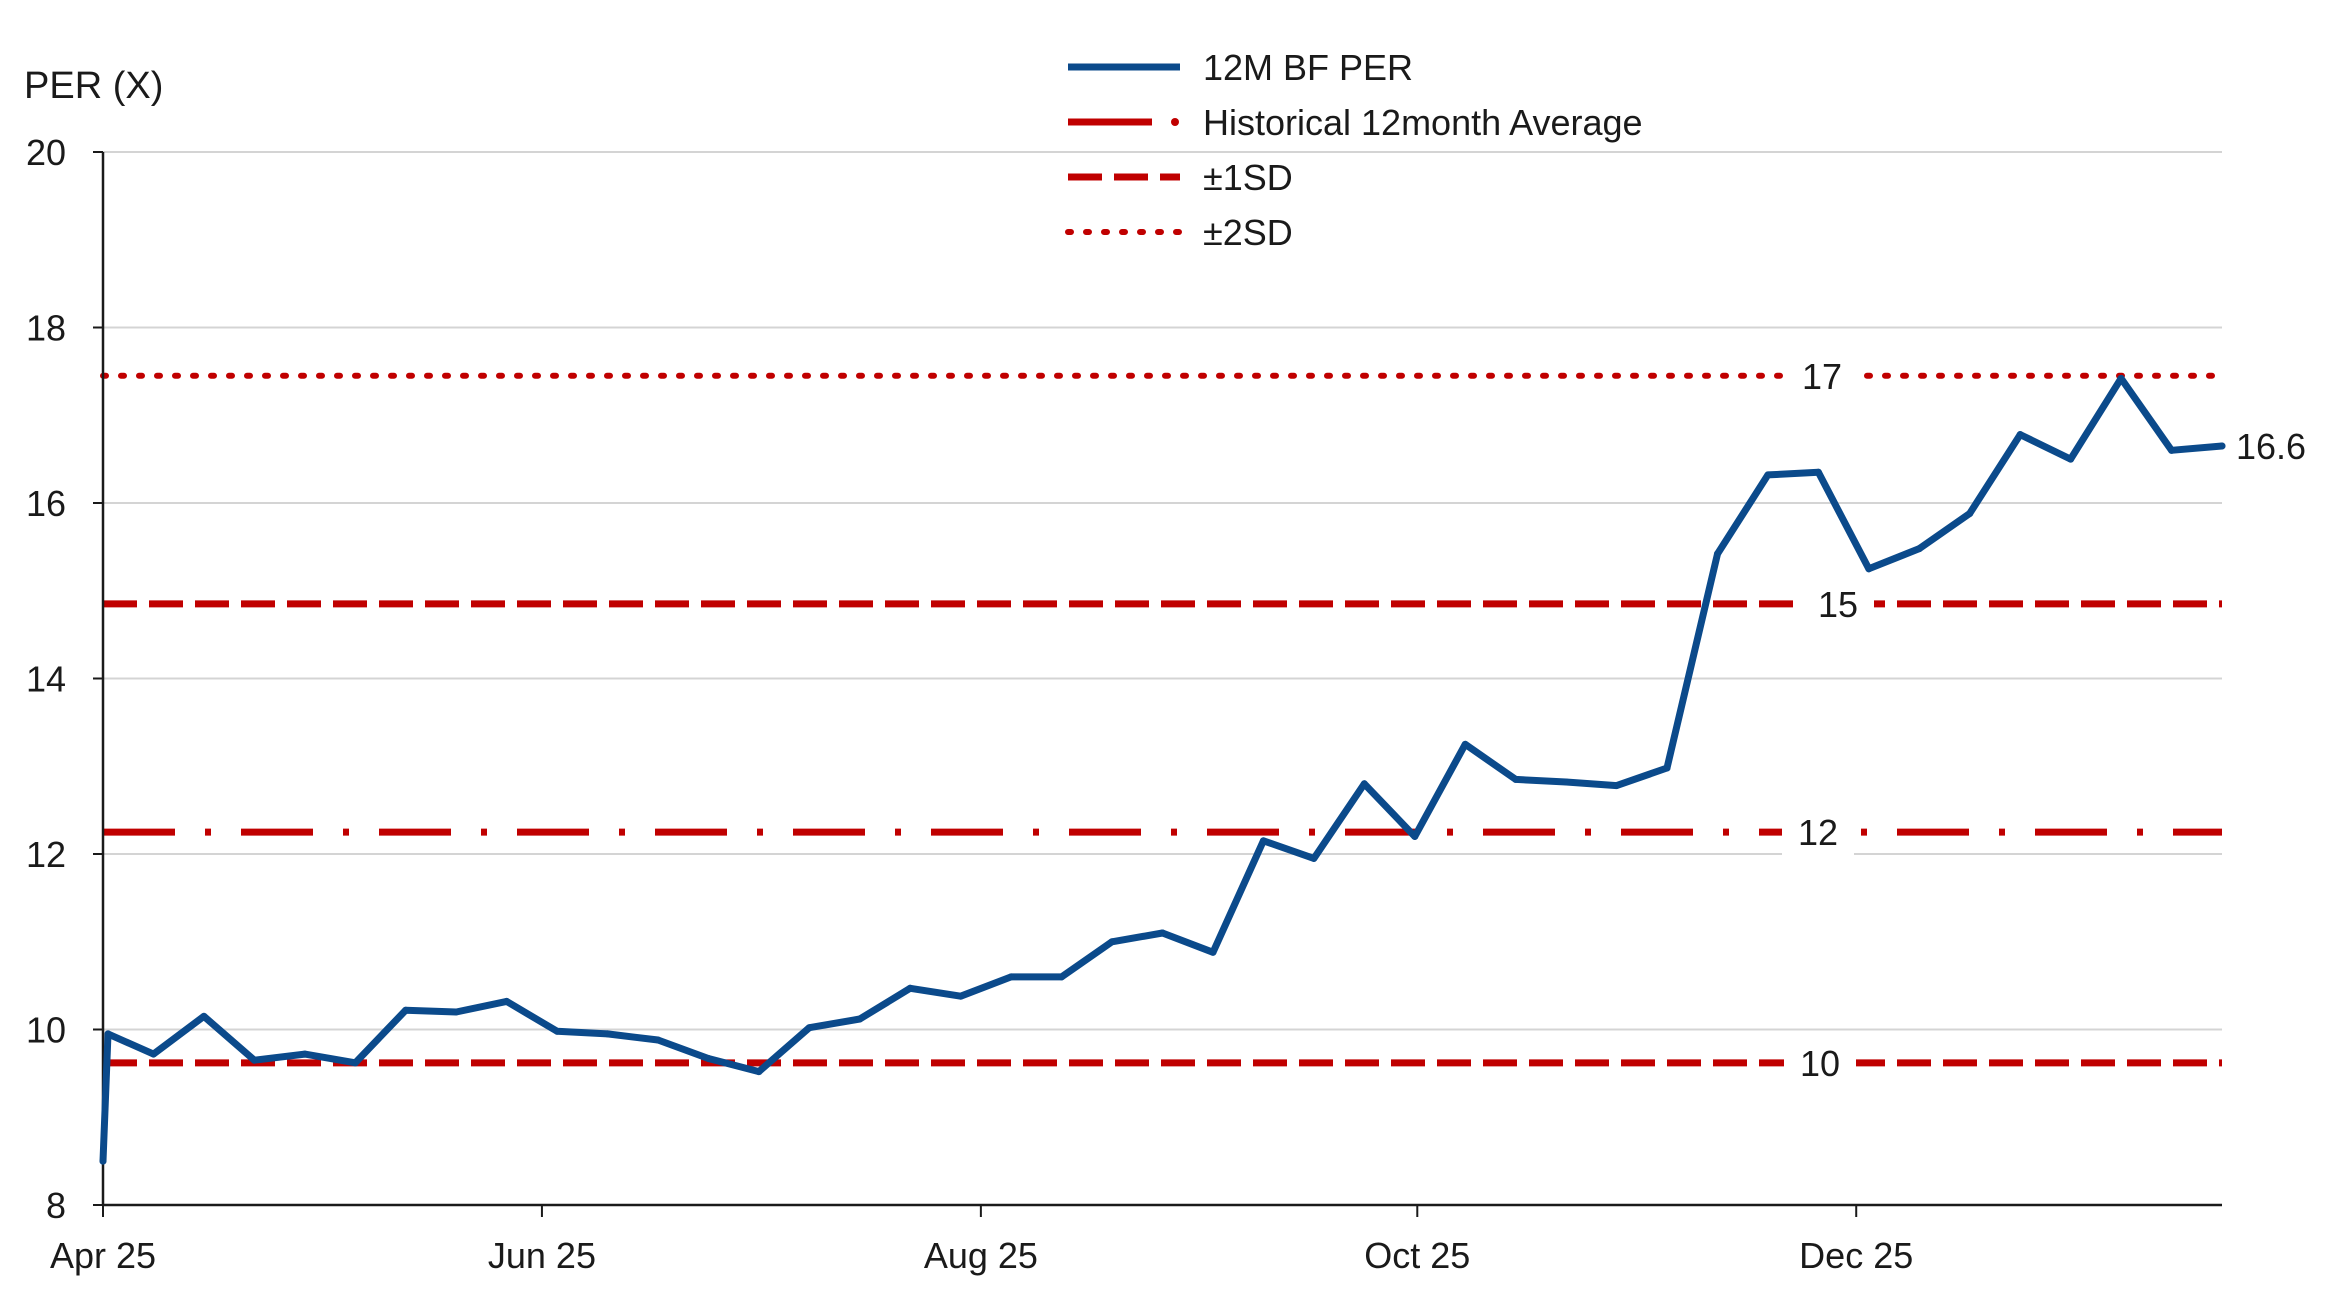 The width and height of the screenshot is (2339, 1299). What do you see at coordinates (981, 1255) in the screenshot?
I see `x-tick-label: Aug 25` at bounding box center [981, 1255].